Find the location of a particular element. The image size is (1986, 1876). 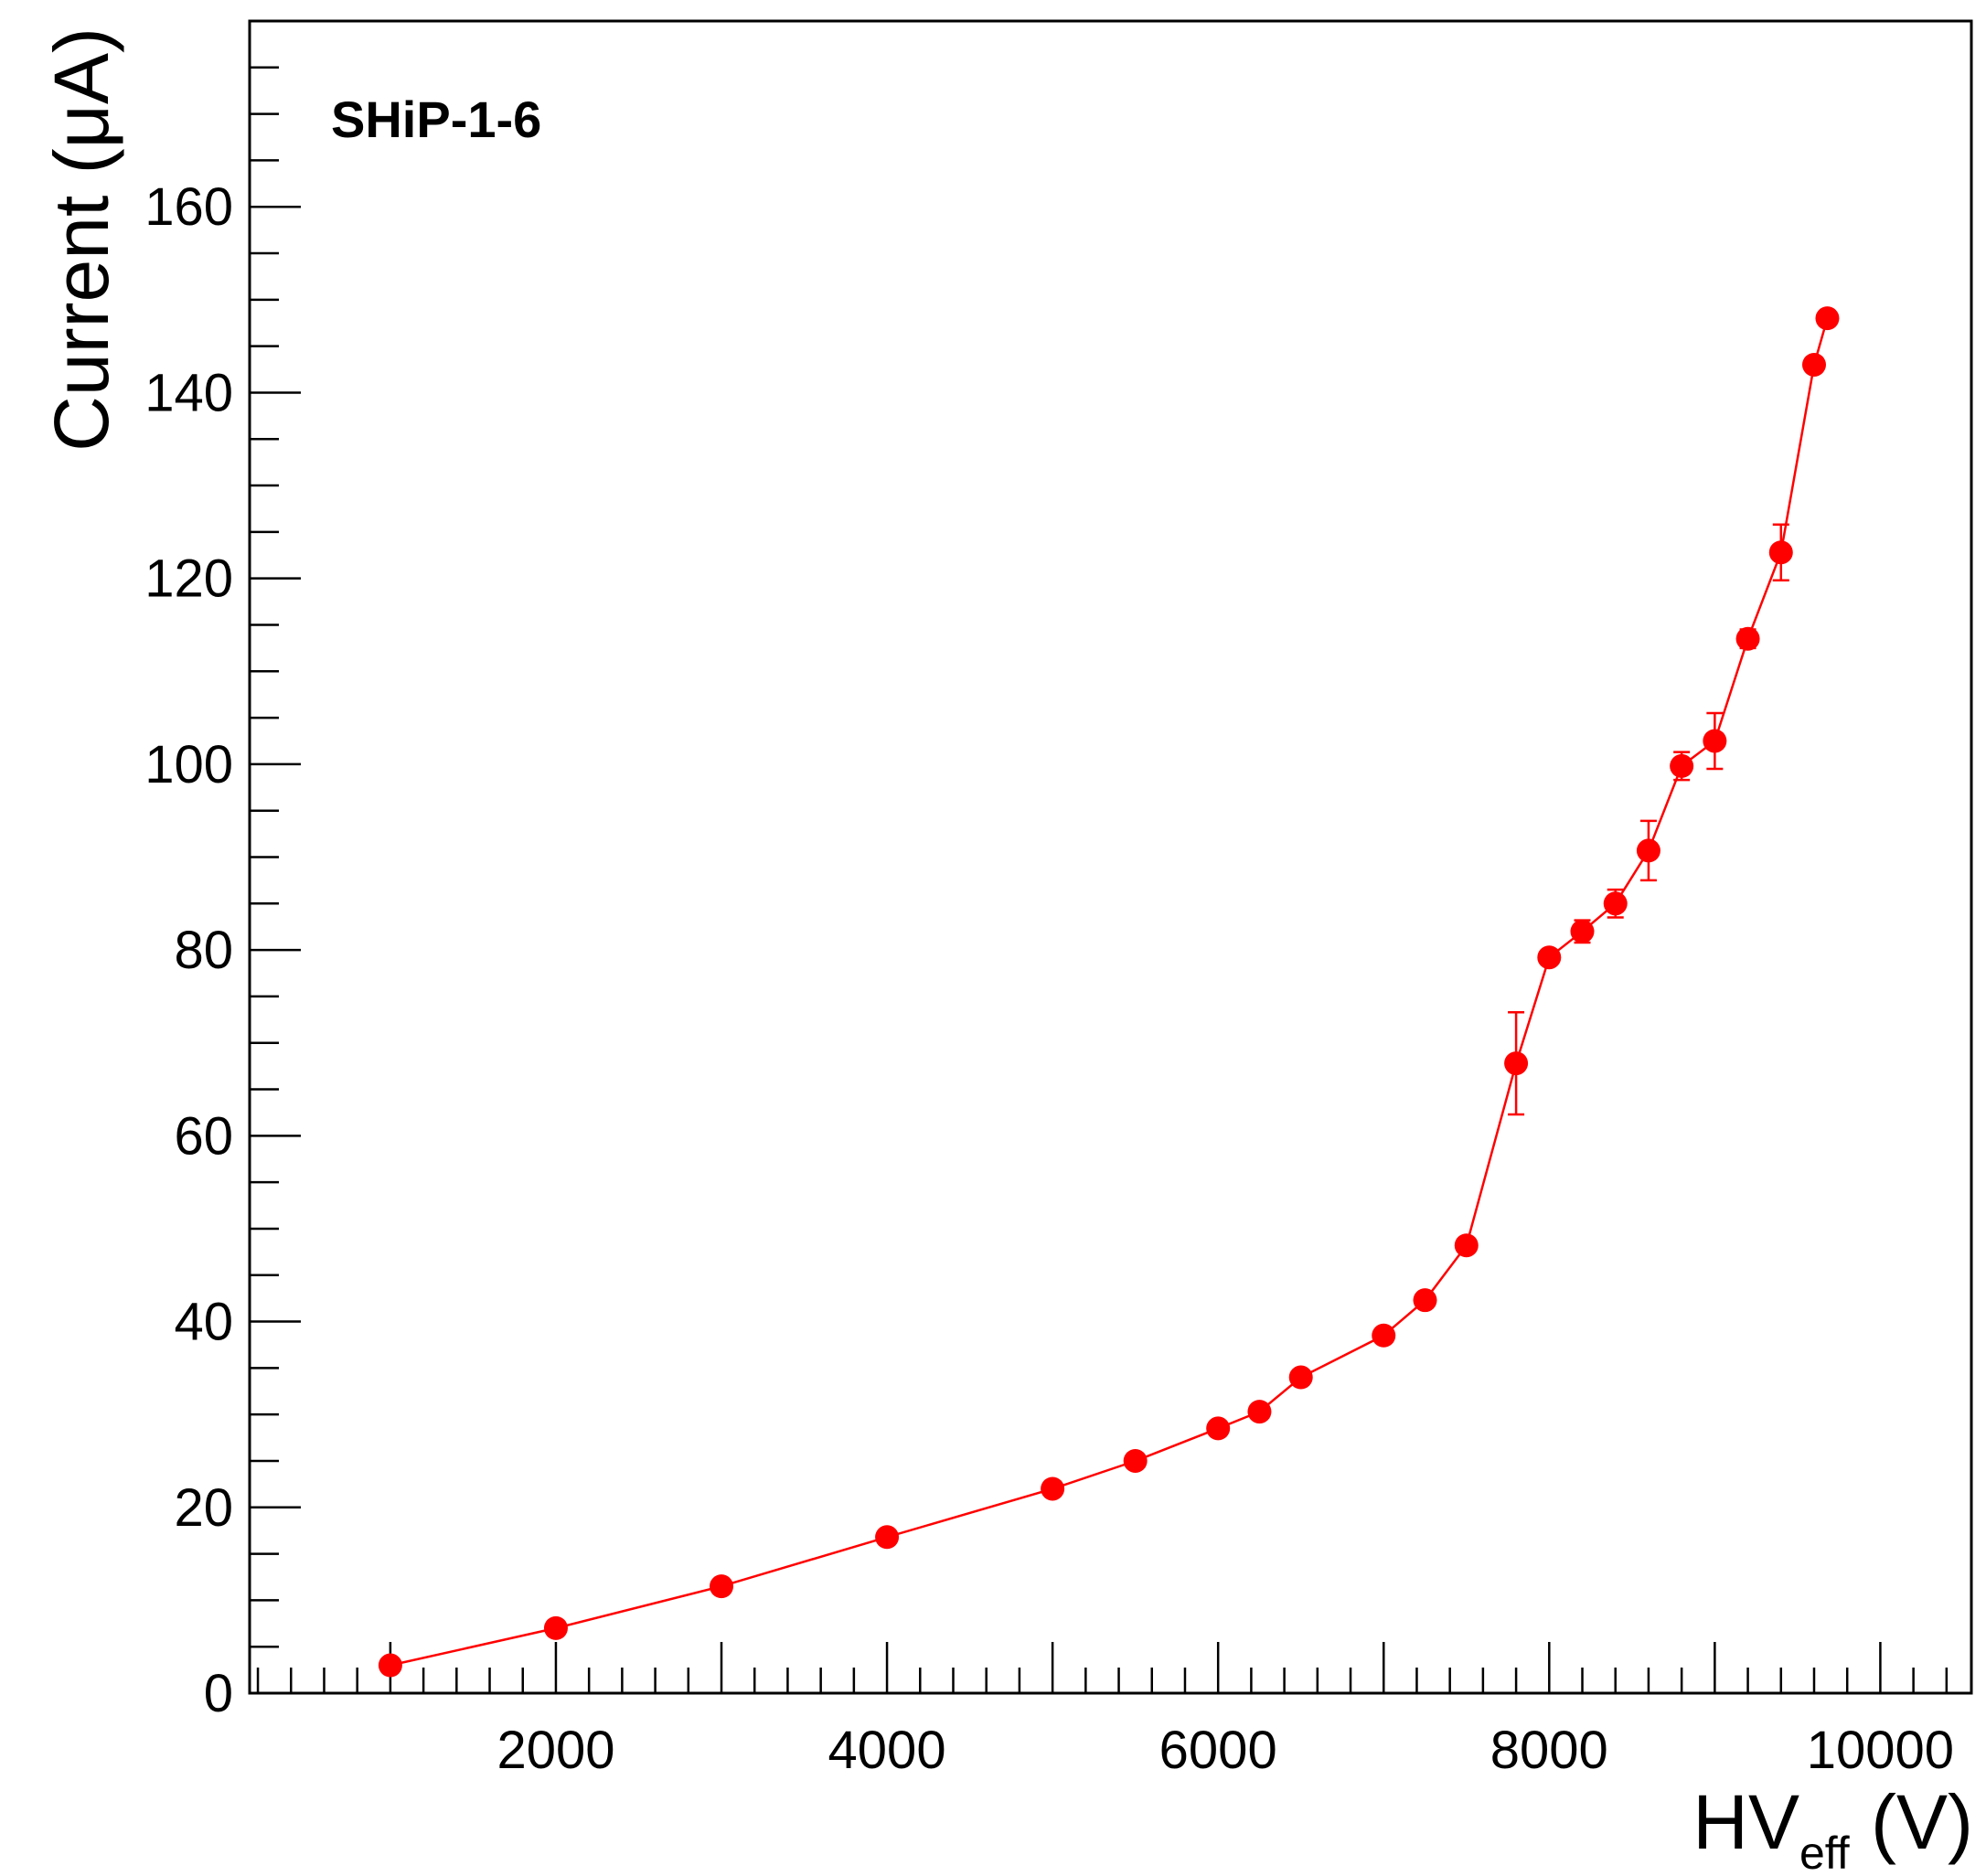

x-tick-labels: 2000 4000 6000 8000 10000 is located at coordinates (1225, 1750).